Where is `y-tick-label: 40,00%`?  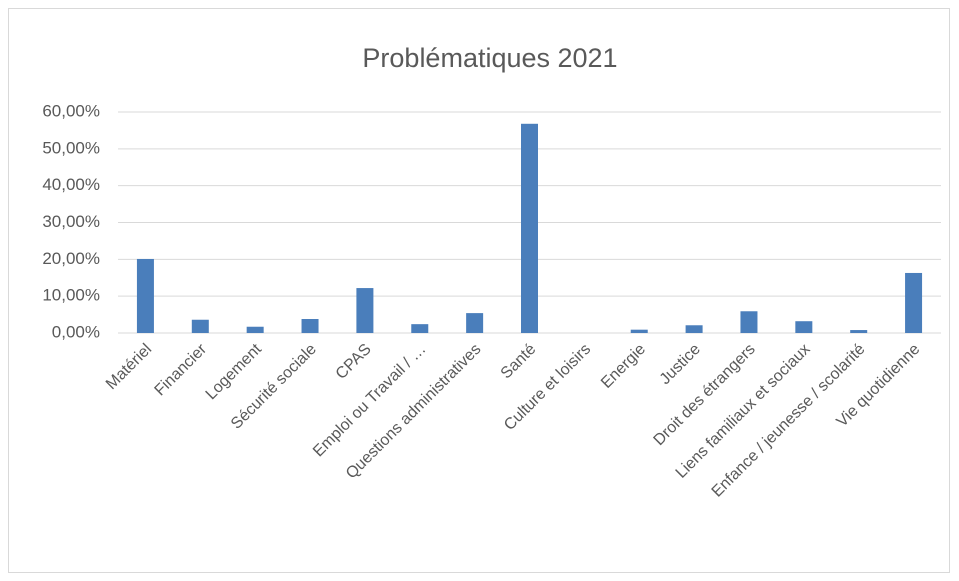 y-tick-label: 40,00% is located at coordinates (71, 184).